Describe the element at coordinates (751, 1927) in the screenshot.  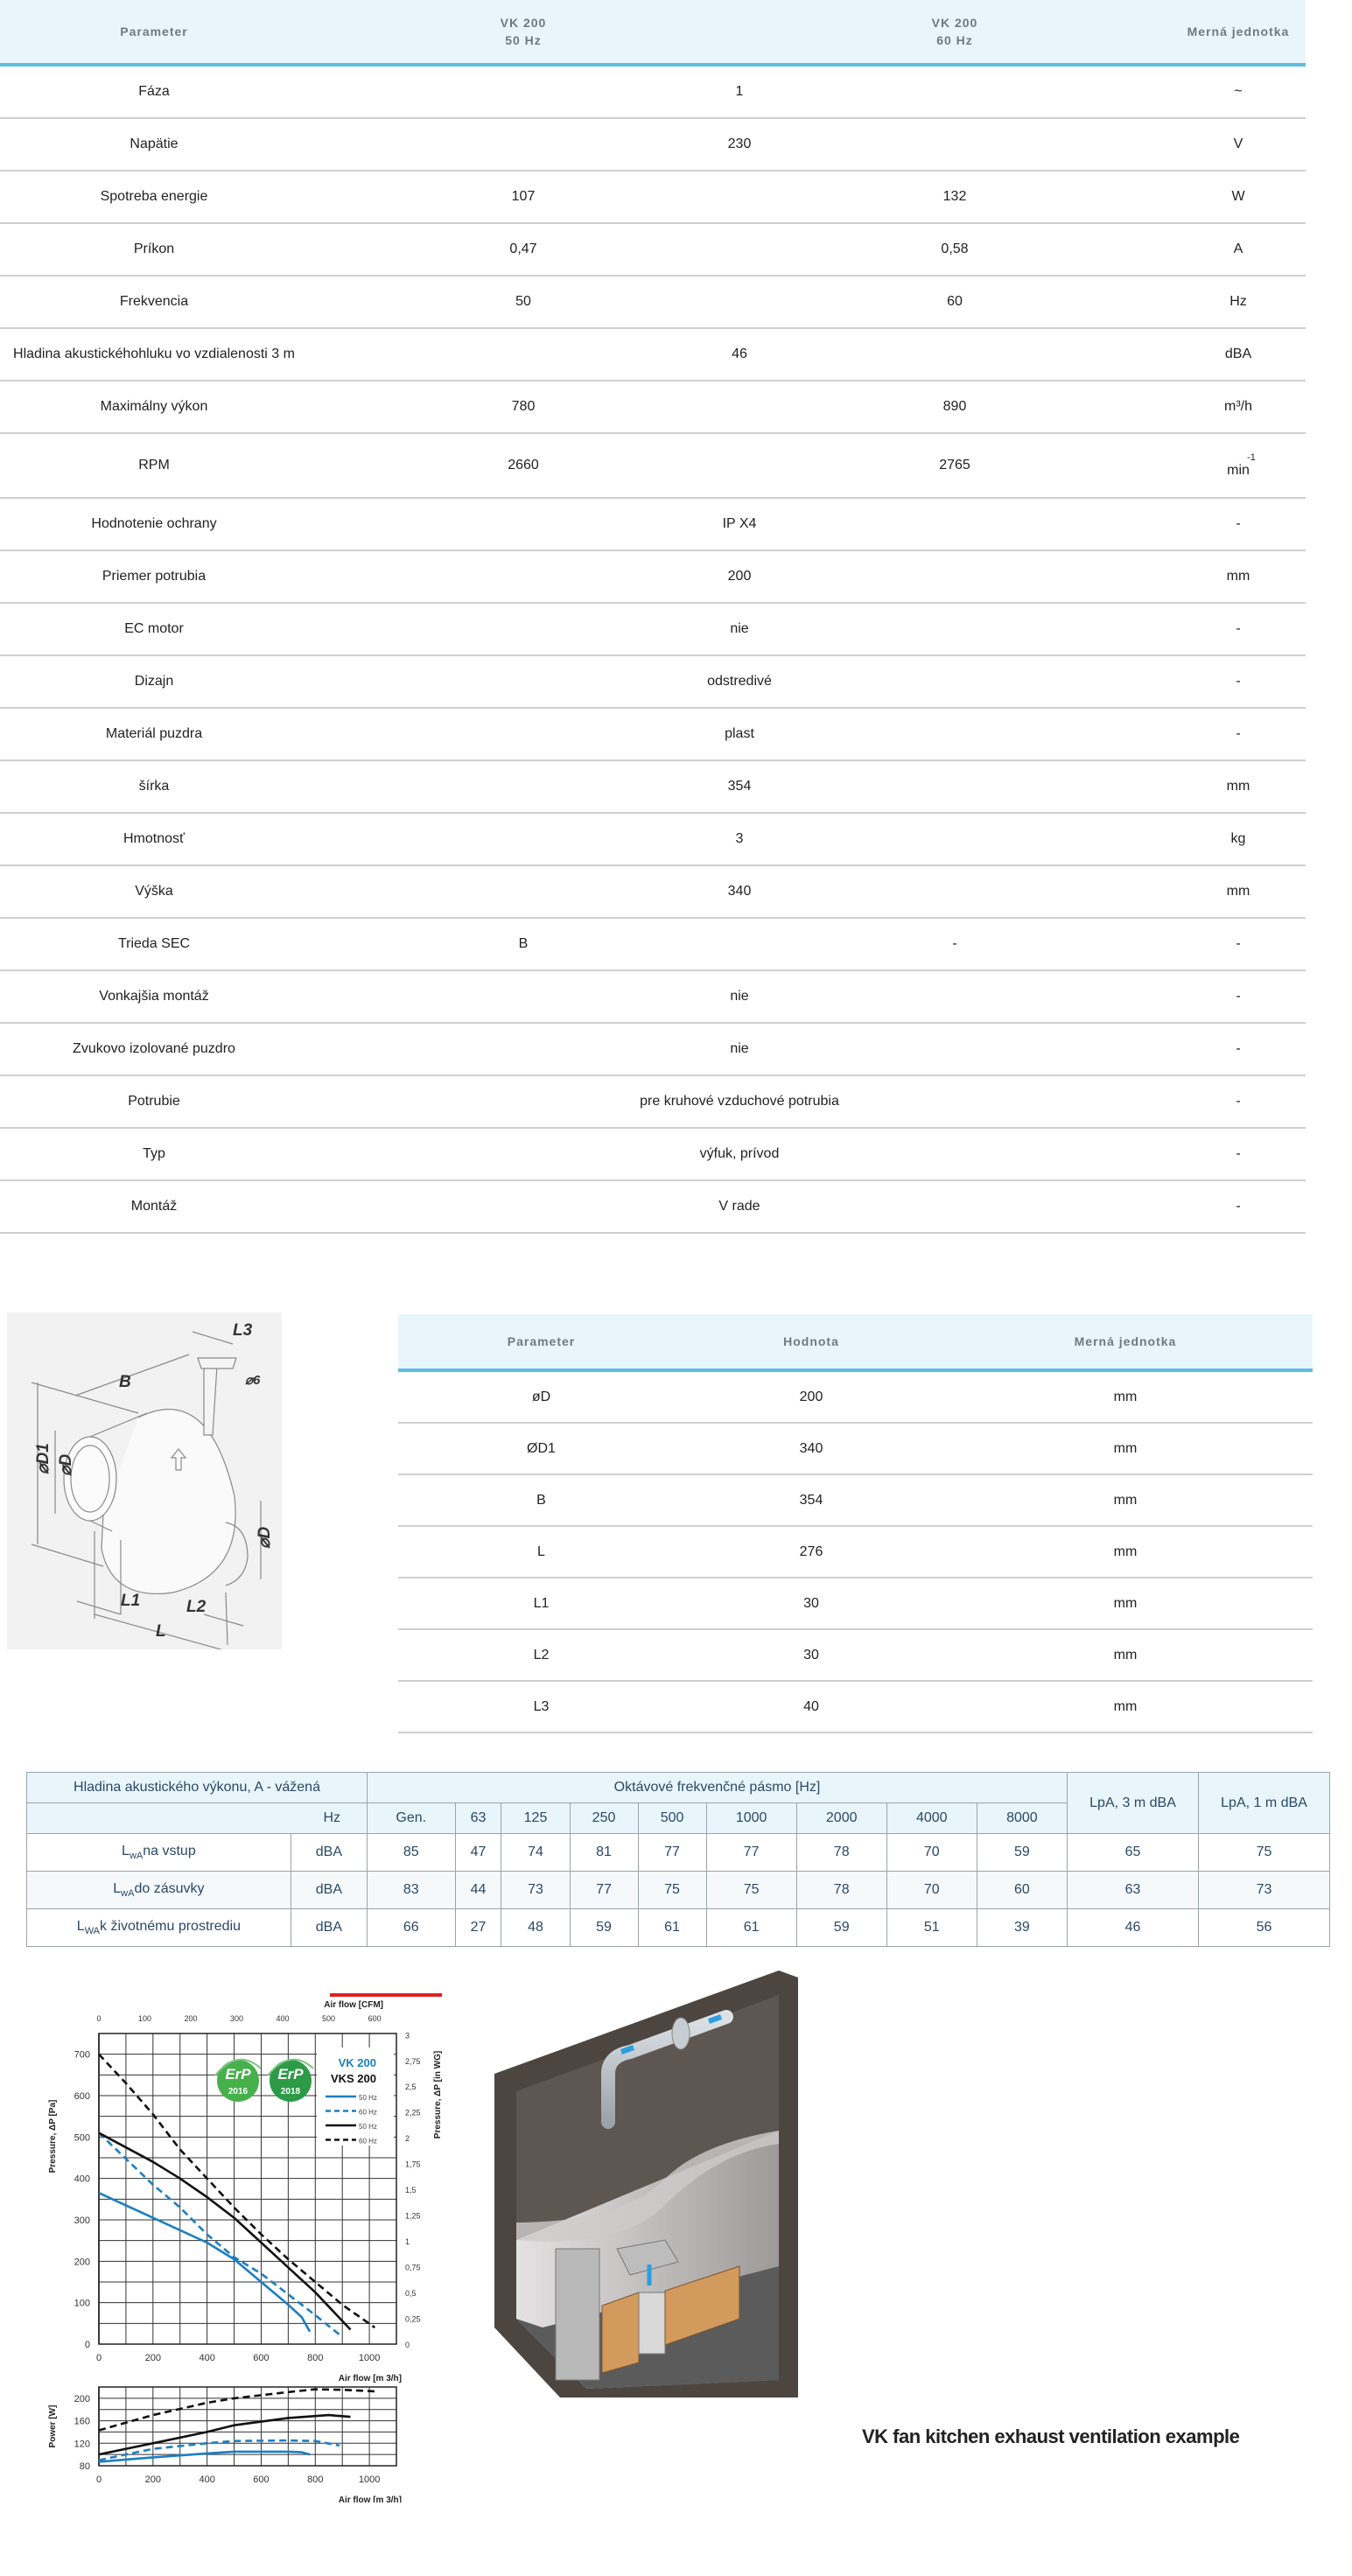
I see `acoustic-value: 61` at that location.